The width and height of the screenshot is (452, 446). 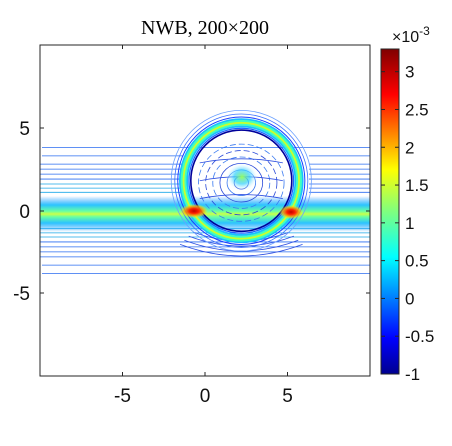 I want to click on y-tick-label: 5, so click(x=24, y=129).